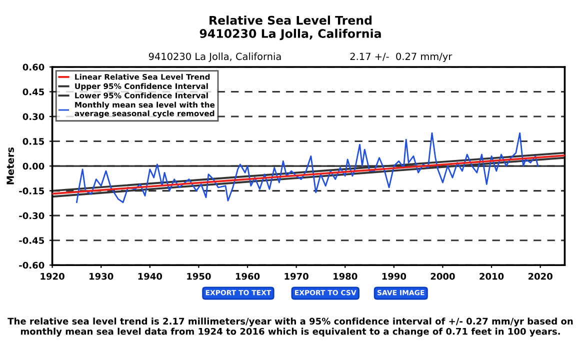  What do you see at coordinates (31, 265) in the screenshot?
I see `y-tick-label: -0.60` at bounding box center [31, 265].